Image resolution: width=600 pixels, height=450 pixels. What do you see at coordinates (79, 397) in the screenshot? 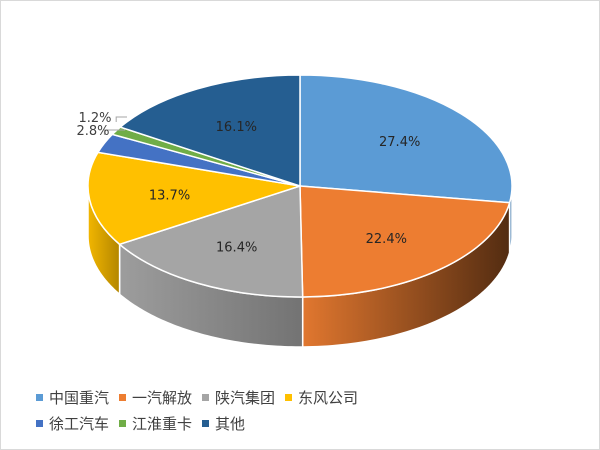
I see `legend-label: 中国重汽` at bounding box center [79, 397].